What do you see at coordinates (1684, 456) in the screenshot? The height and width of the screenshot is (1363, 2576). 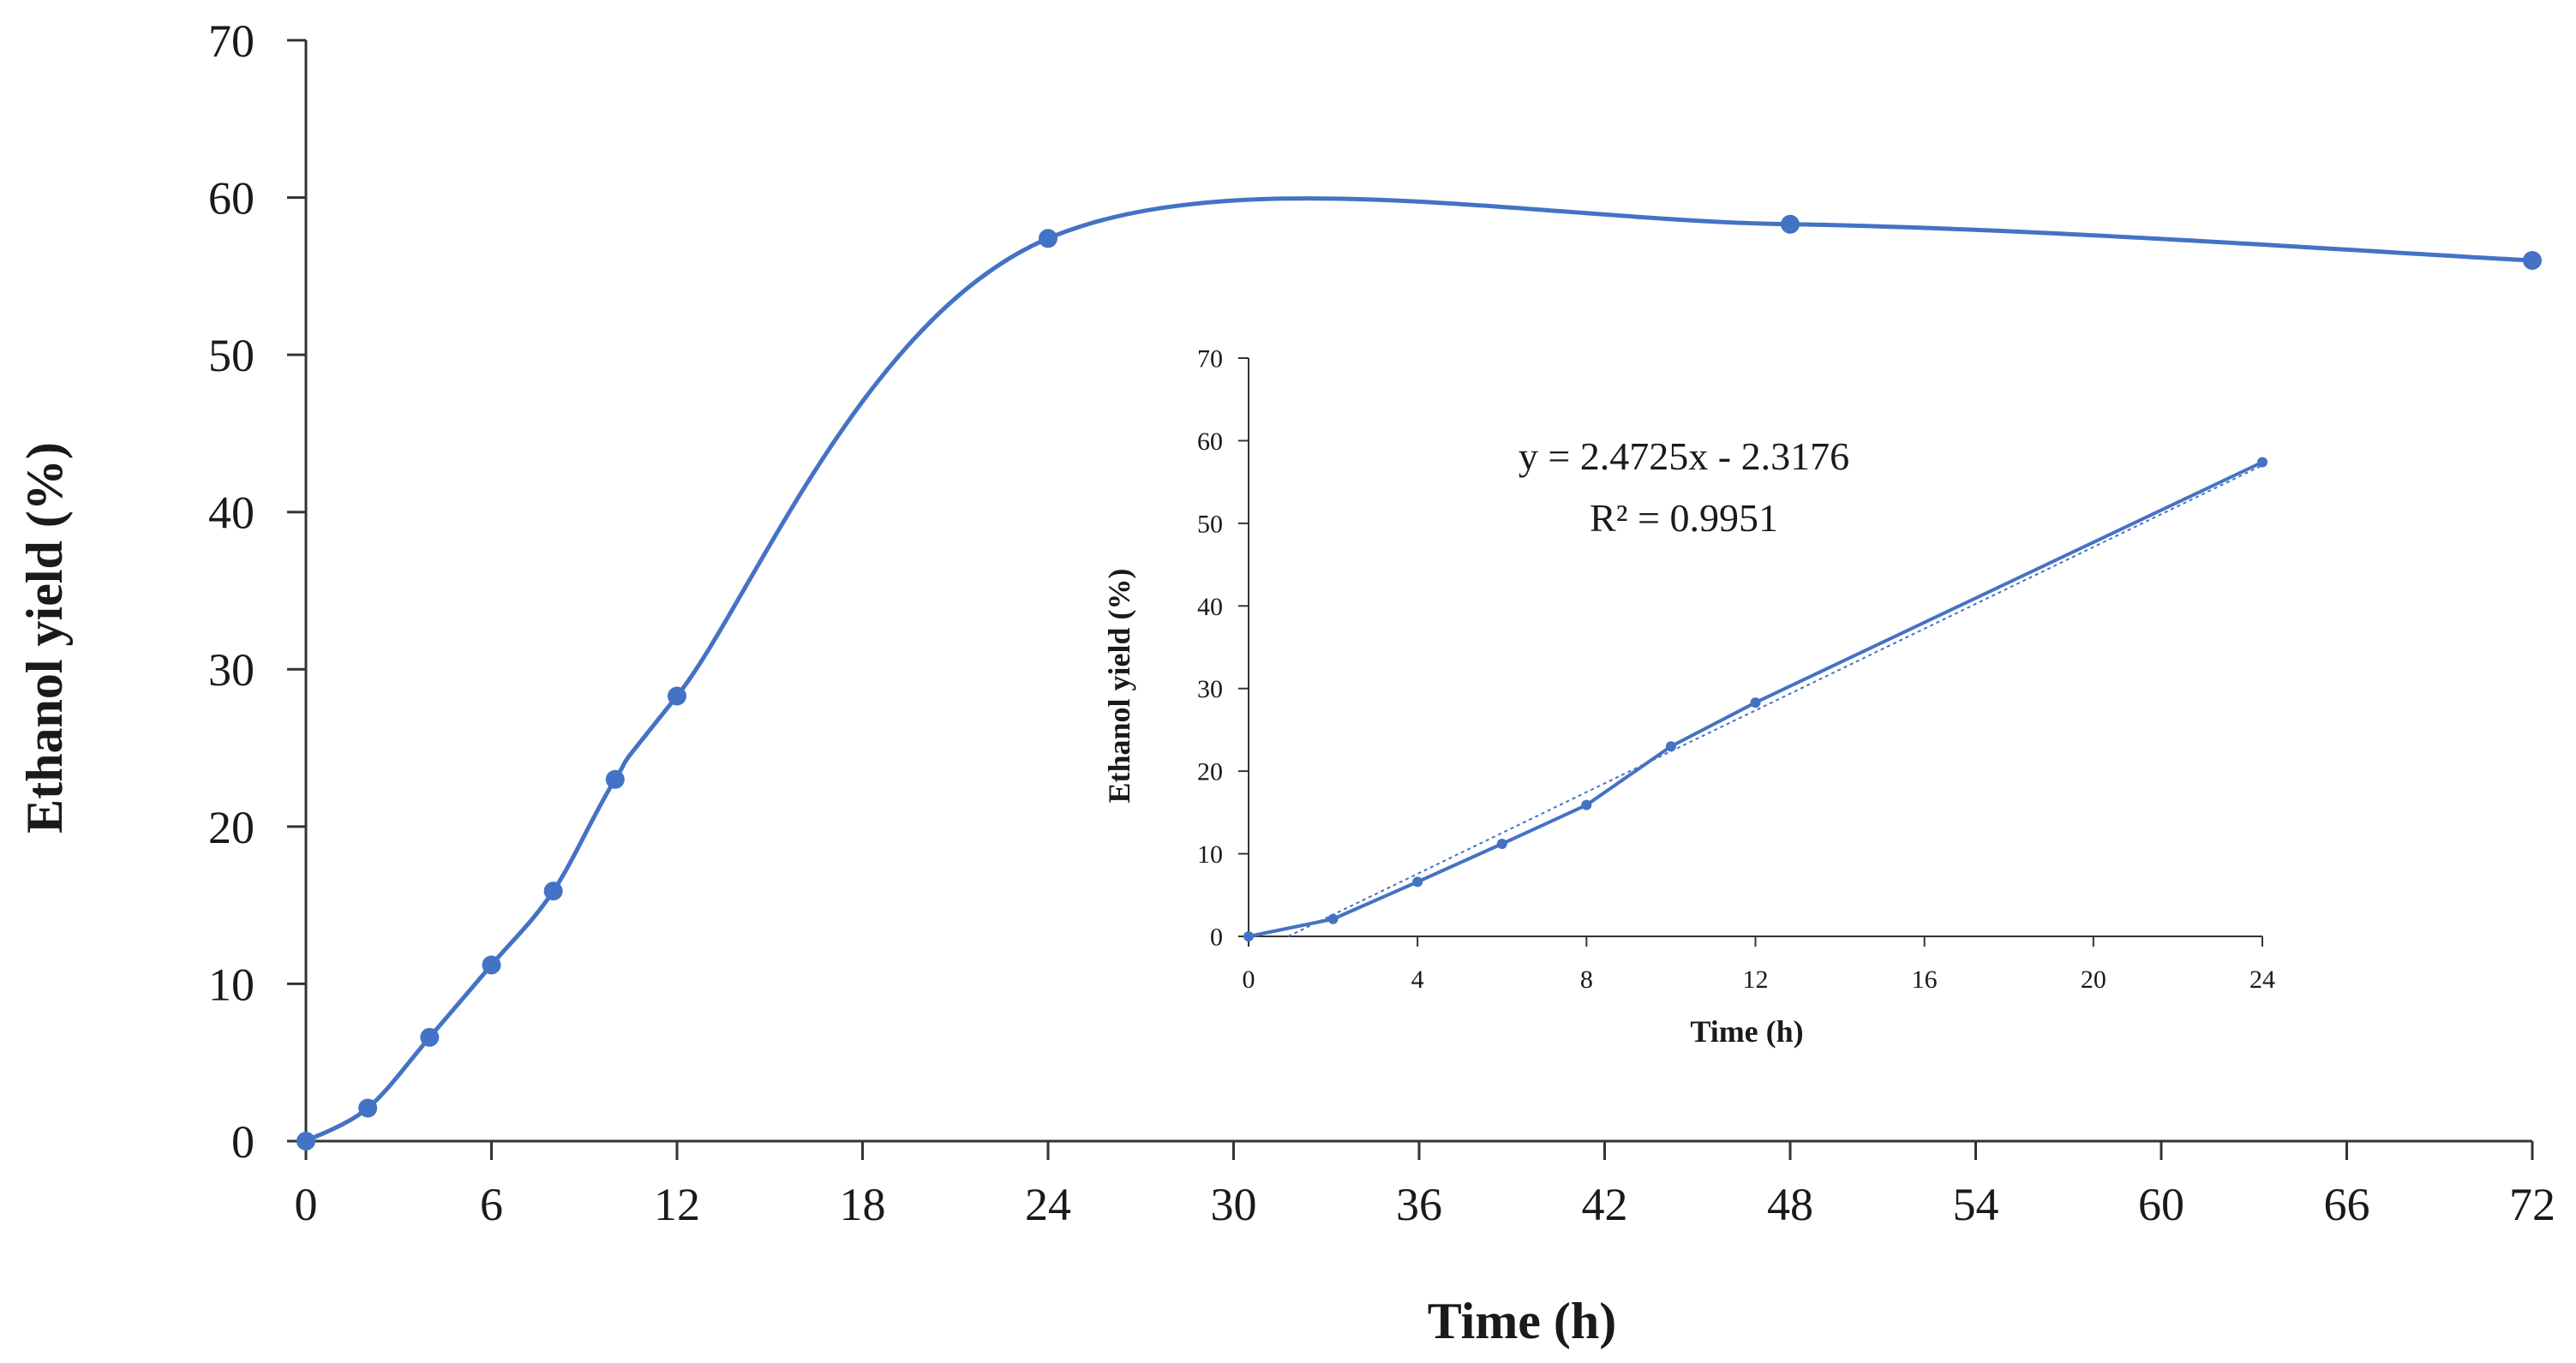 I see `inset-trend-equation: y = 2.4725x - 2.3176` at bounding box center [1684, 456].